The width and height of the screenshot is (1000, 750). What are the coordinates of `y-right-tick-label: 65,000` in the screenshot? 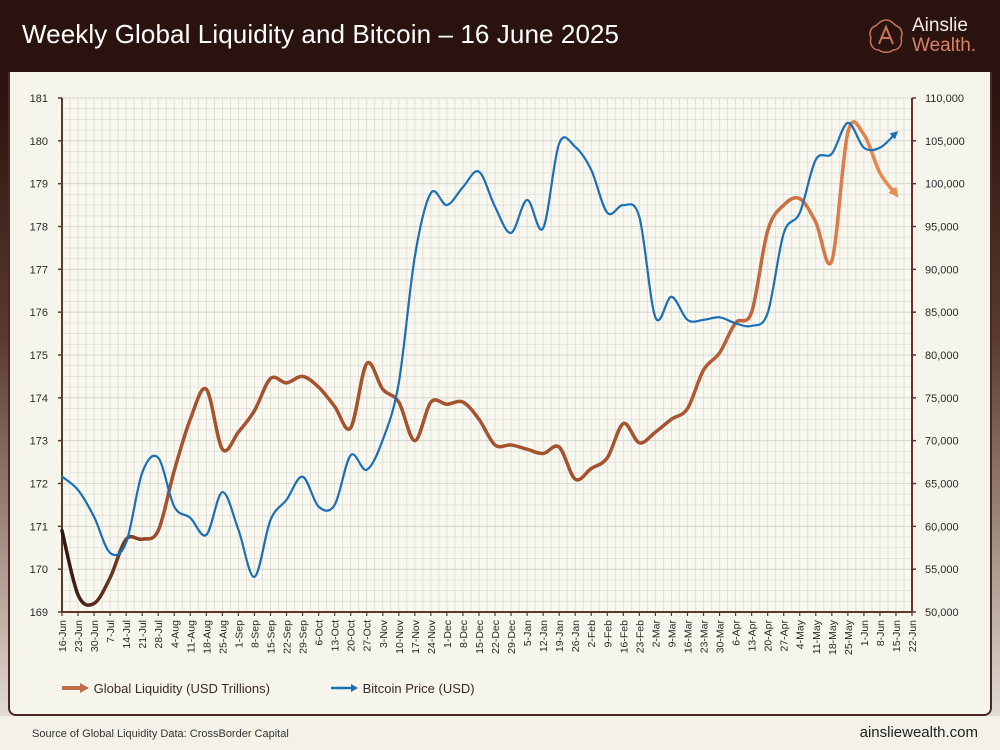 It's located at (942, 485).